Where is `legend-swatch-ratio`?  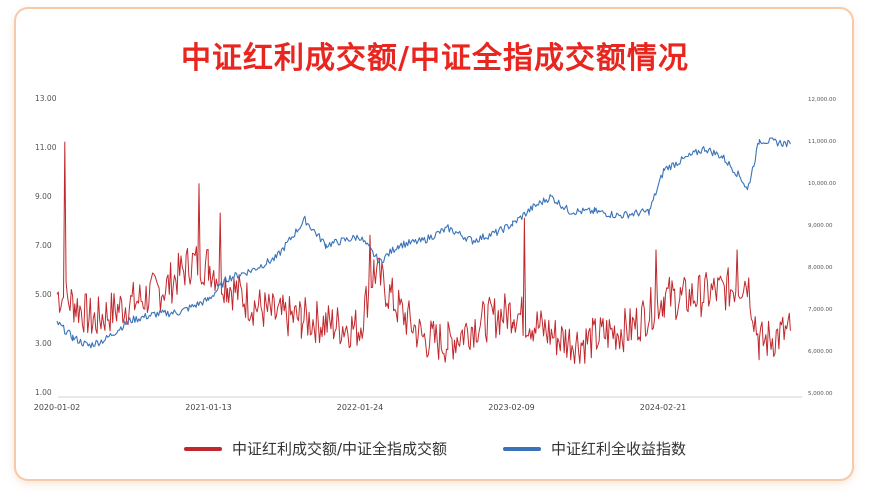 legend-swatch-ratio is located at coordinates (202, 448).